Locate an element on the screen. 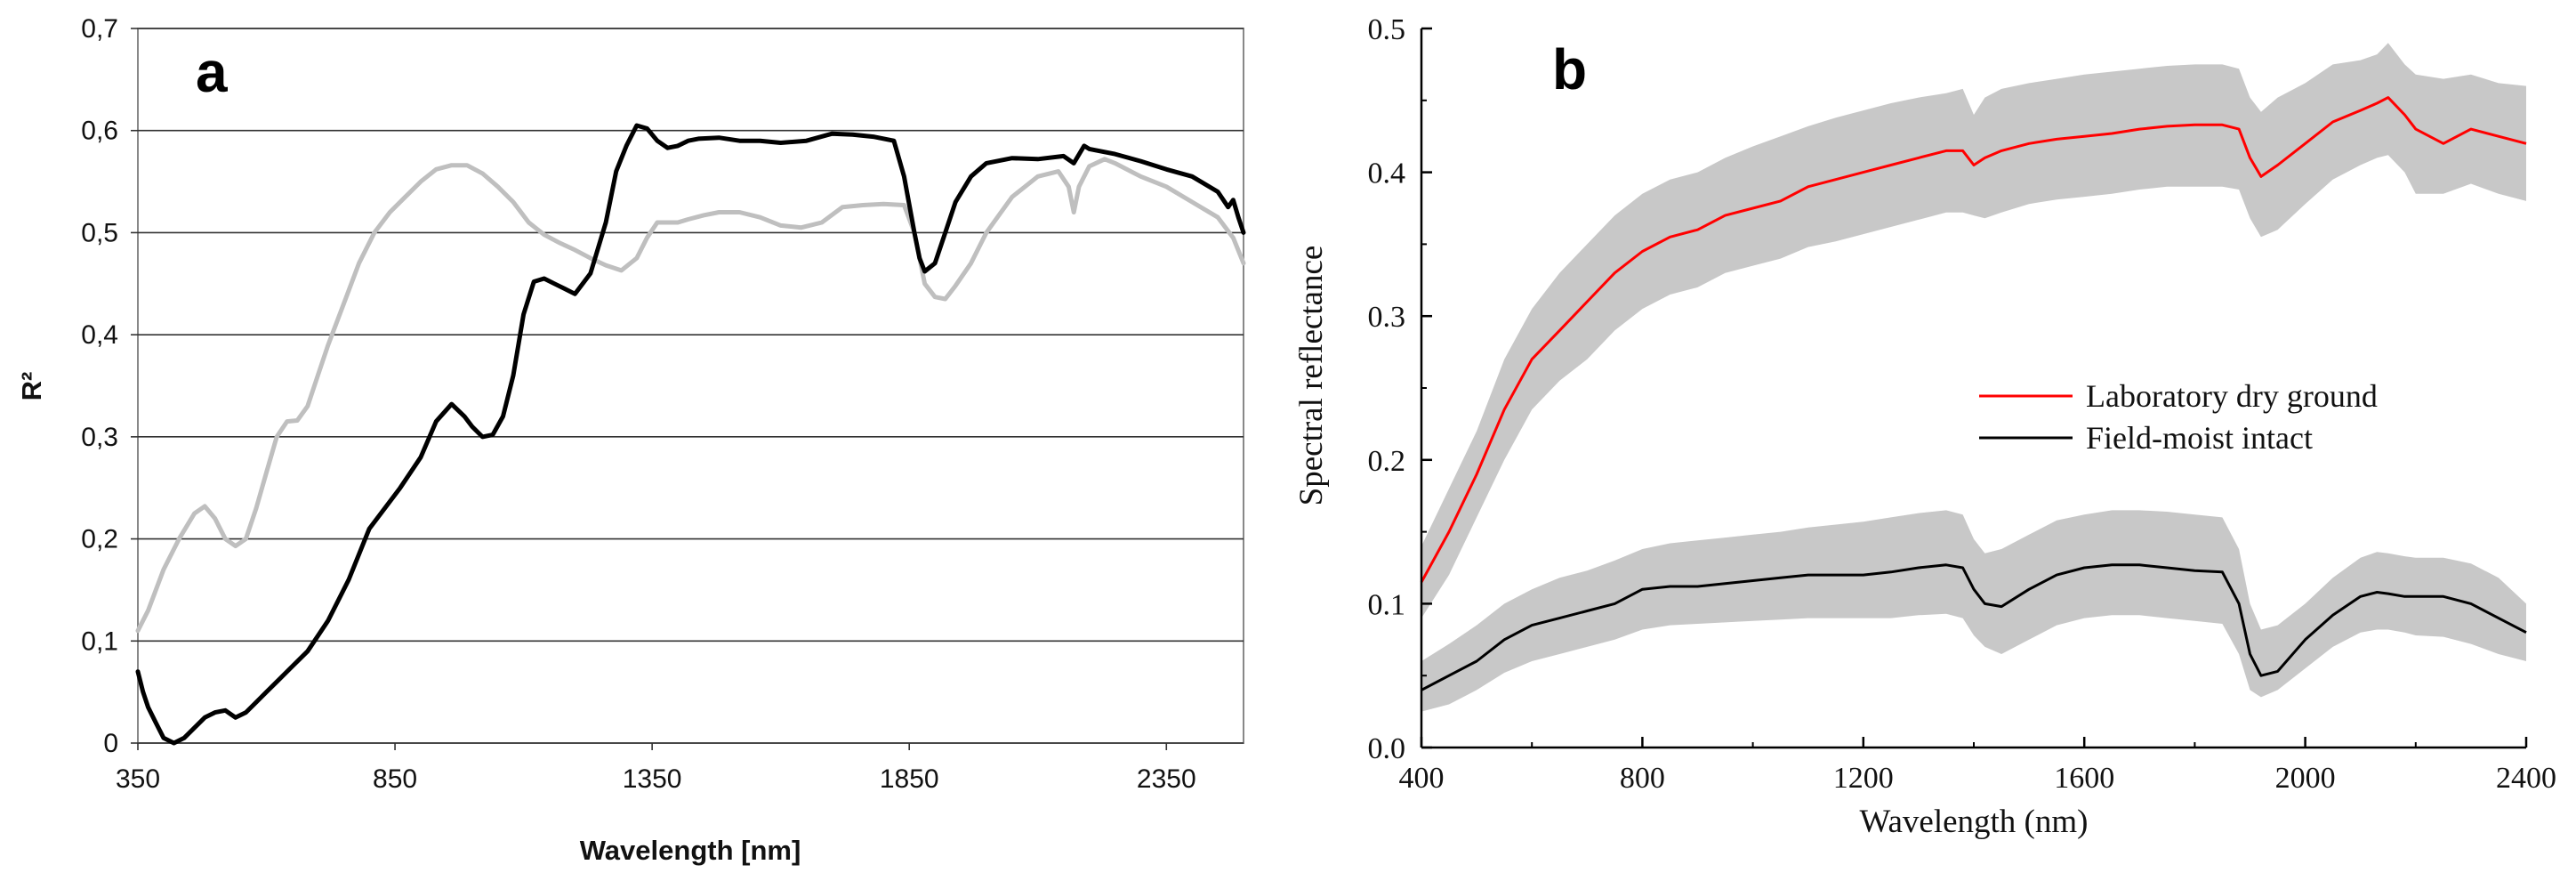  x-tick-label-a: 1850 is located at coordinates (909, 779).